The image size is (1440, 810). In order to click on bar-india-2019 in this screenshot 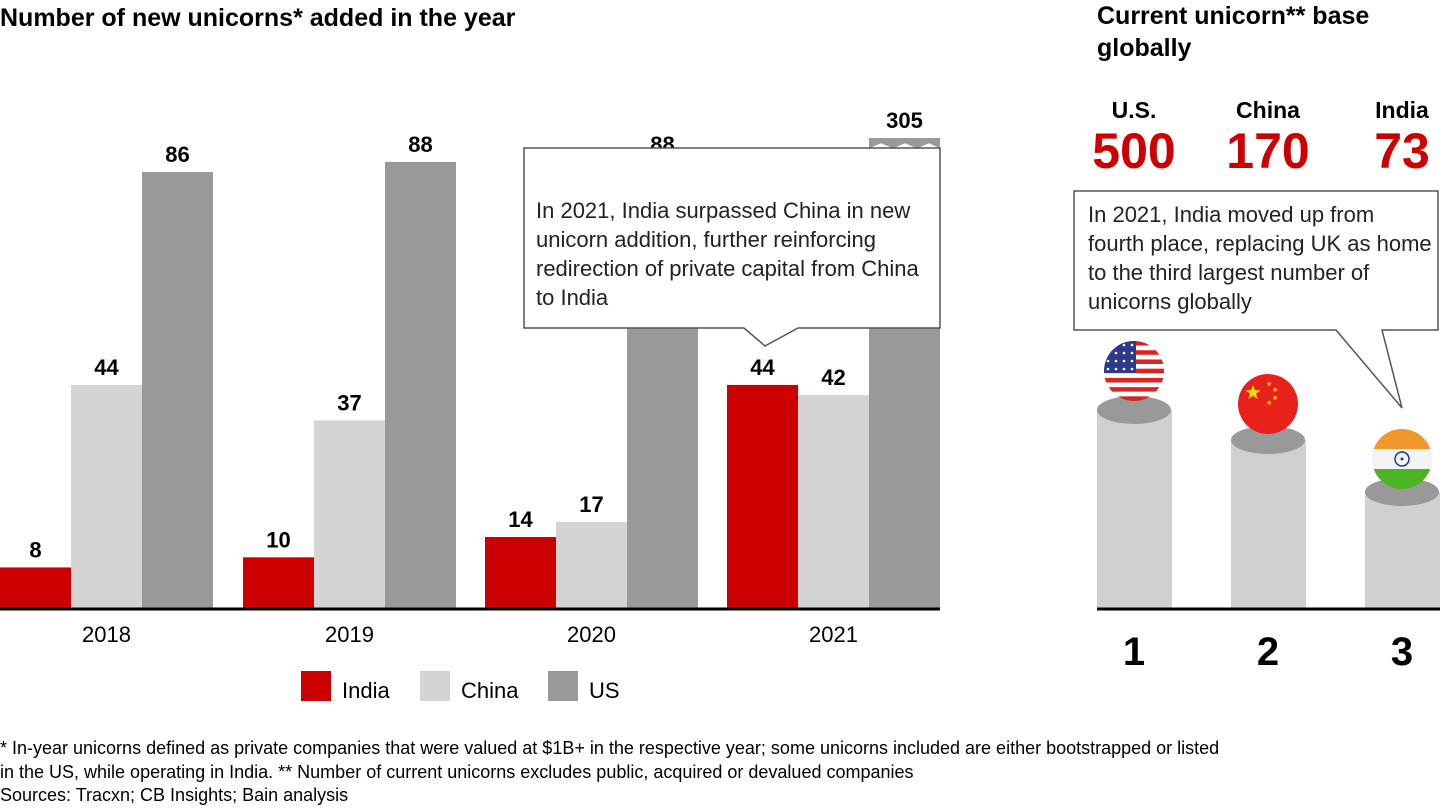, I will do `click(278, 582)`.